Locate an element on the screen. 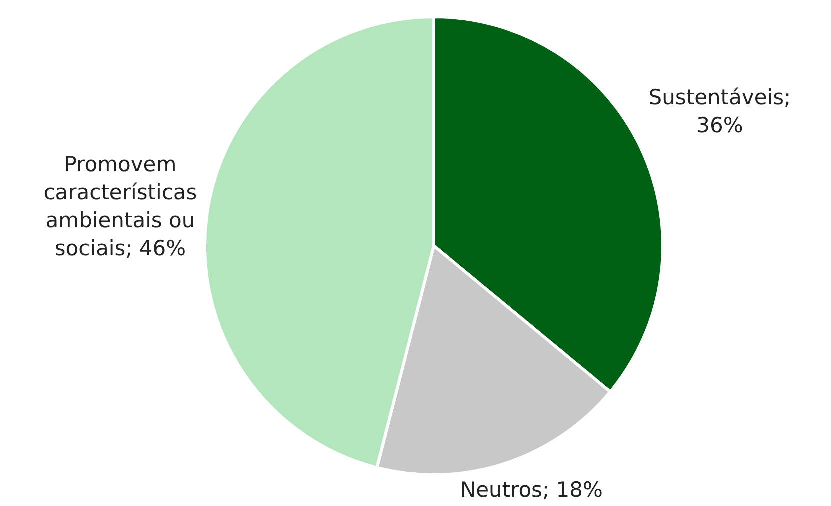 Image resolution: width=831 pixels, height=506 pixels. slice-label: Sustentáveis; 36% is located at coordinates (720, 111).